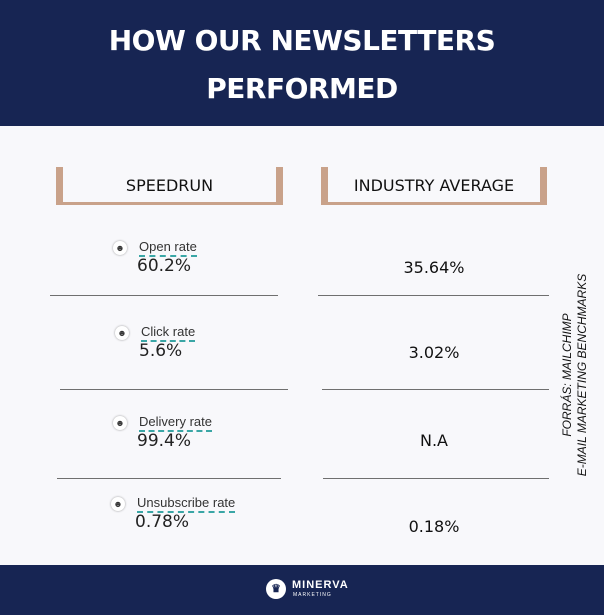  Describe the element at coordinates (162, 522) in the screenshot. I see `speedrun-value: 0.78%` at that location.